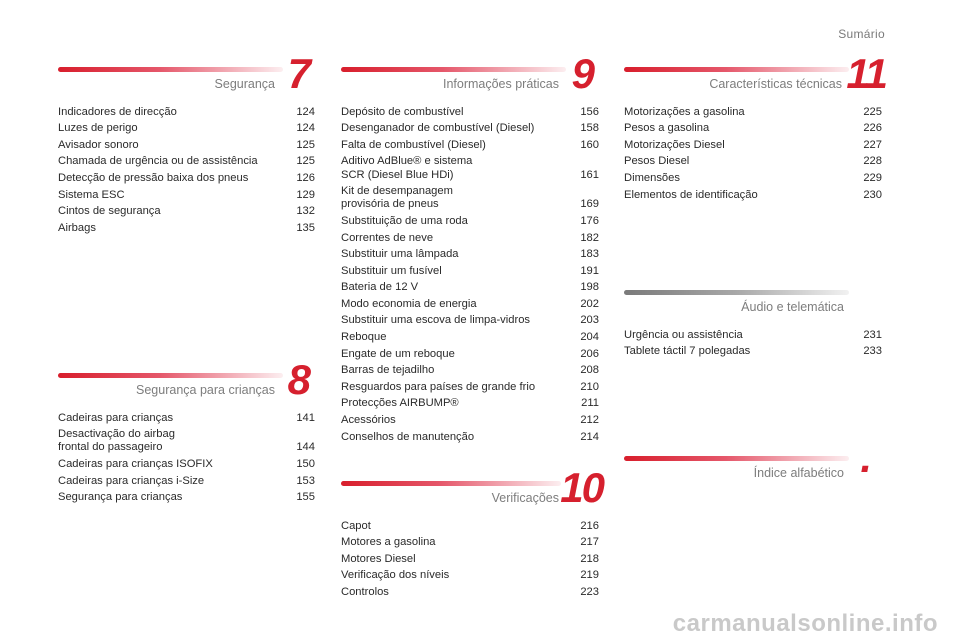 Image resolution: width=960 pixels, height=640 pixels. Describe the element at coordinates (368, 419) in the screenshot. I see `toc-item-label: Acessórios` at that location.